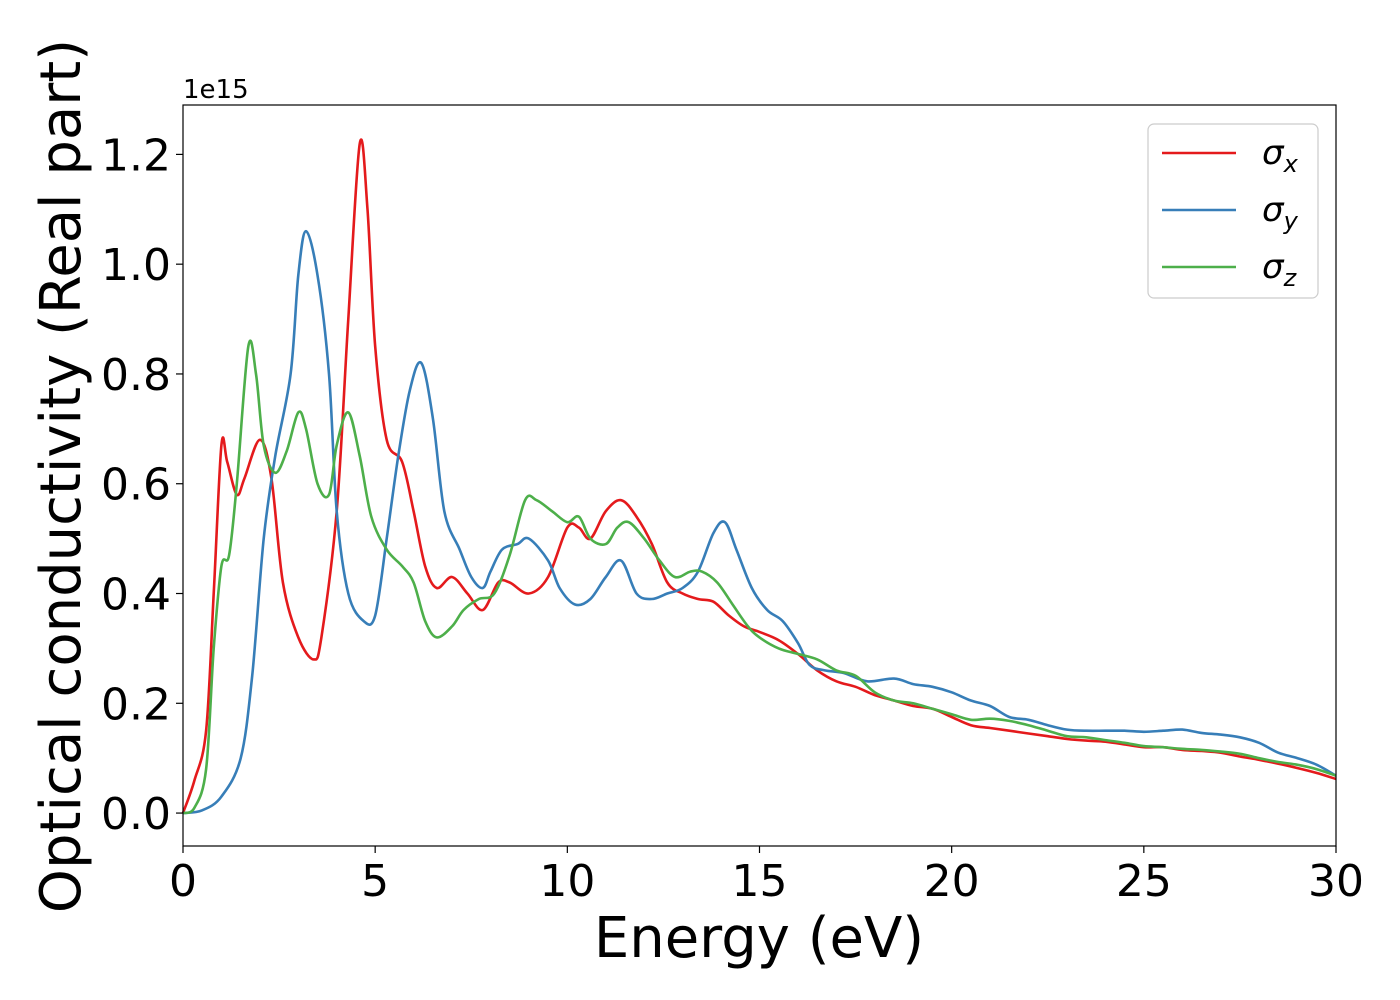 The image size is (1400, 1000). Describe the element at coordinates (216, 90) in the screenshot. I see `y-offset-label: 1e15` at that location.